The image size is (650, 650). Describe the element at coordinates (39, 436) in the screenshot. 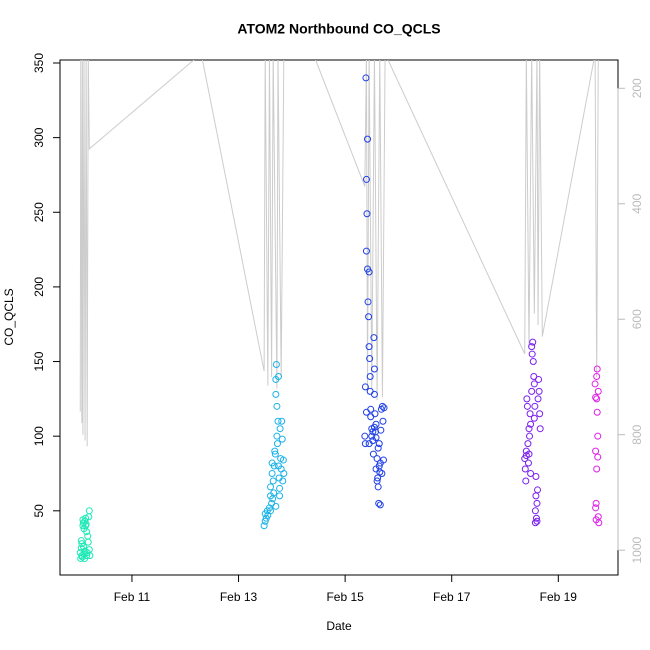

I see `y-tick-label: 100` at that location.